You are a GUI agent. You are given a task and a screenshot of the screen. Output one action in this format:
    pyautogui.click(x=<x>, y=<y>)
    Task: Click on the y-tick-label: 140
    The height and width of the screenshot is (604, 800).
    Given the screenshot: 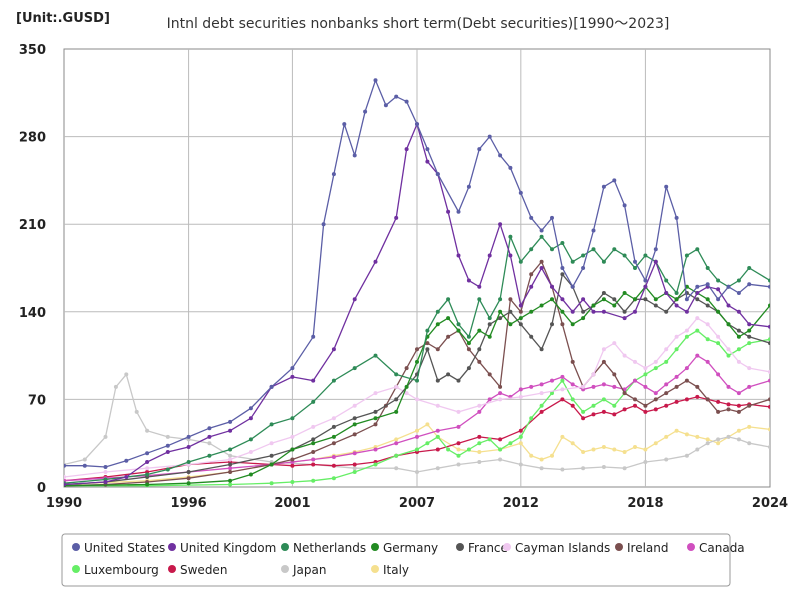 What is the action you would take?
    pyautogui.click(x=32, y=313)
    